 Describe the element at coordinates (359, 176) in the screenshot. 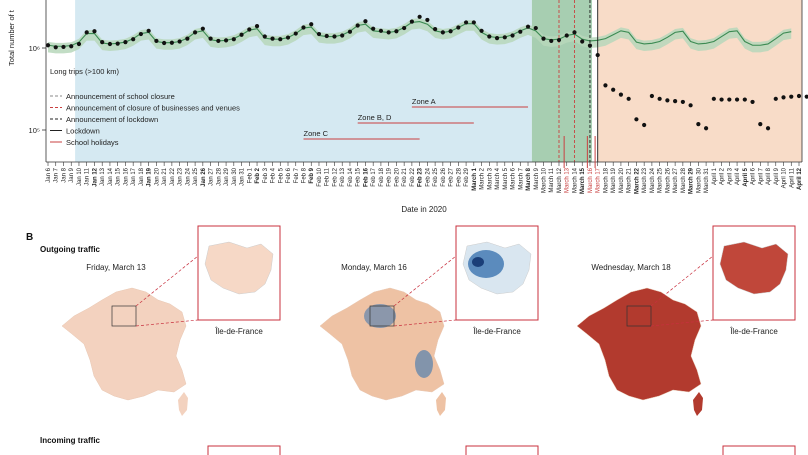

I see `x-tick-label: Feb 15` at that location.